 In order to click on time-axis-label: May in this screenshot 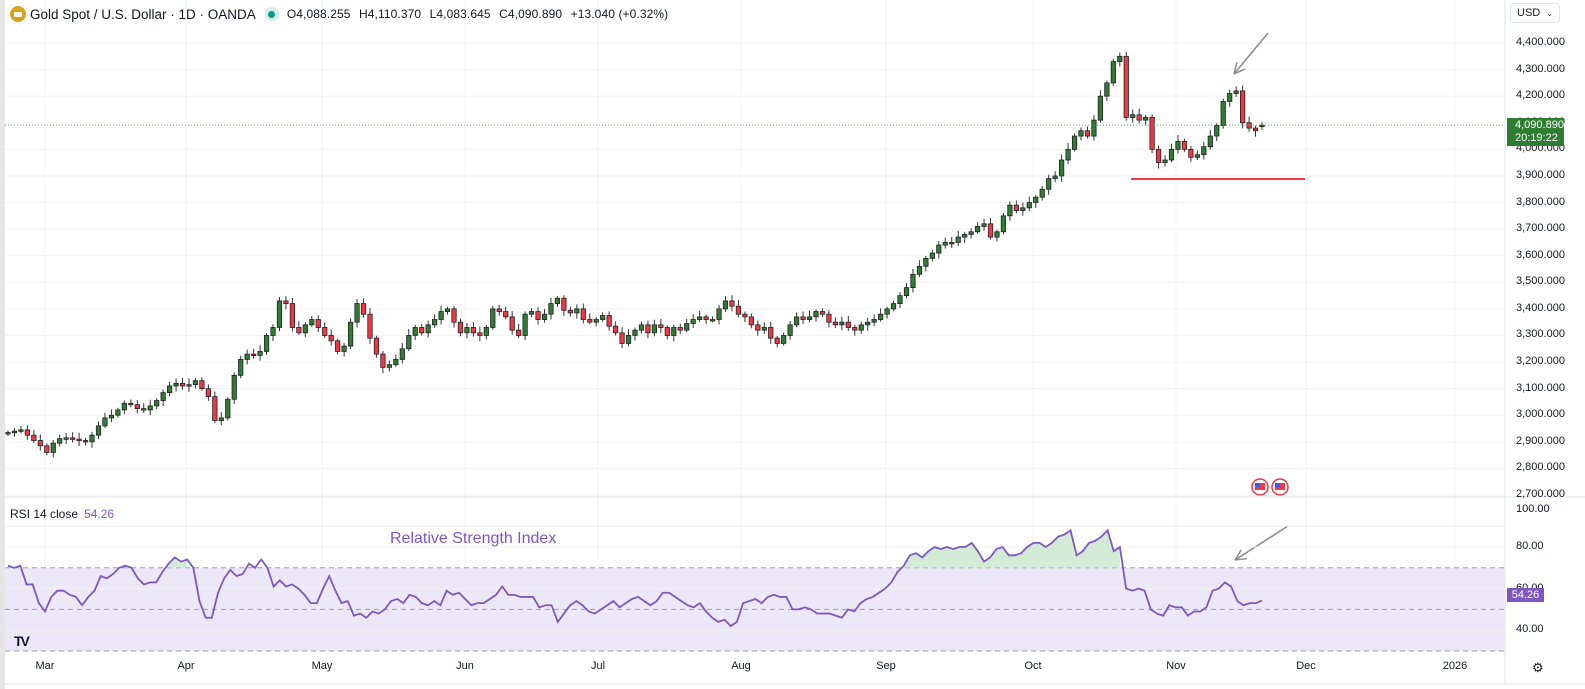, I will do `click(322, 666)`.